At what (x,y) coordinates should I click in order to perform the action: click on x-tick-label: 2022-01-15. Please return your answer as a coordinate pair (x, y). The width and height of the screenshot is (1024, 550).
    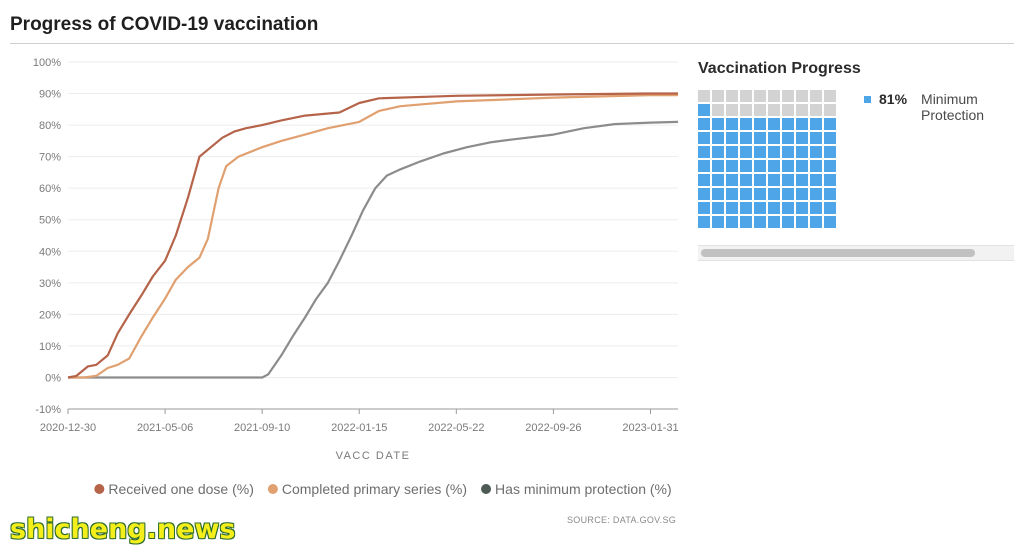
    Looking at the image, I should click on (359, 428).